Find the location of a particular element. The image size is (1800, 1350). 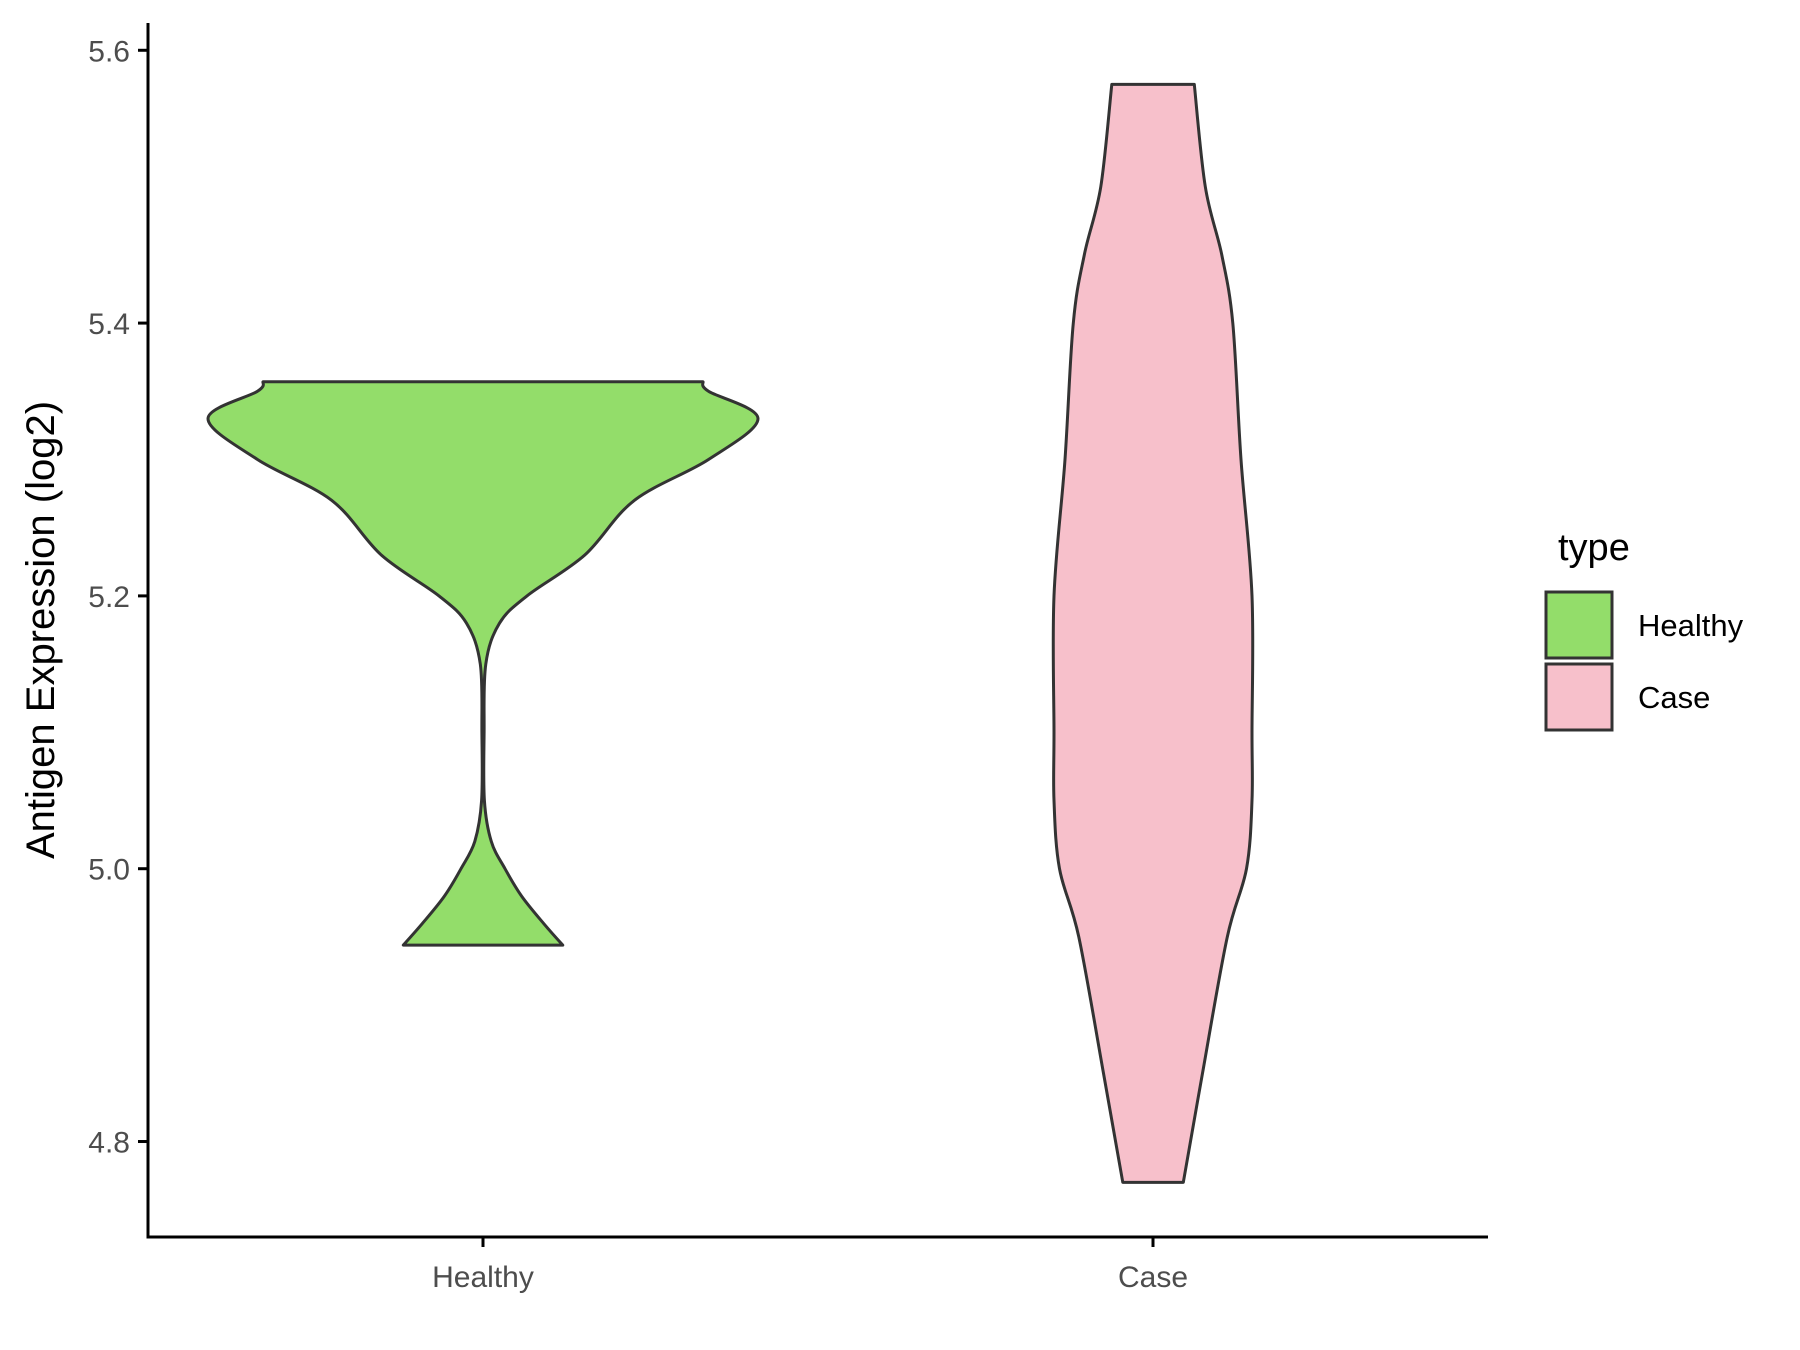

legend-label: Healthy is located at coordinates (1691, 625).